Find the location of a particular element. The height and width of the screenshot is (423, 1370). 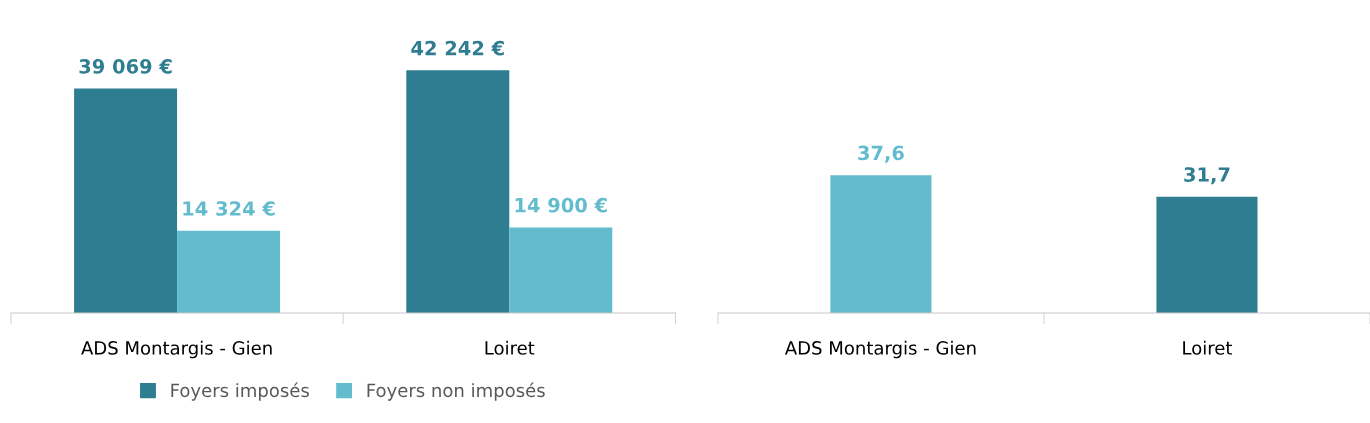

data-label: 37,6 is located at coordinates (881, 154).